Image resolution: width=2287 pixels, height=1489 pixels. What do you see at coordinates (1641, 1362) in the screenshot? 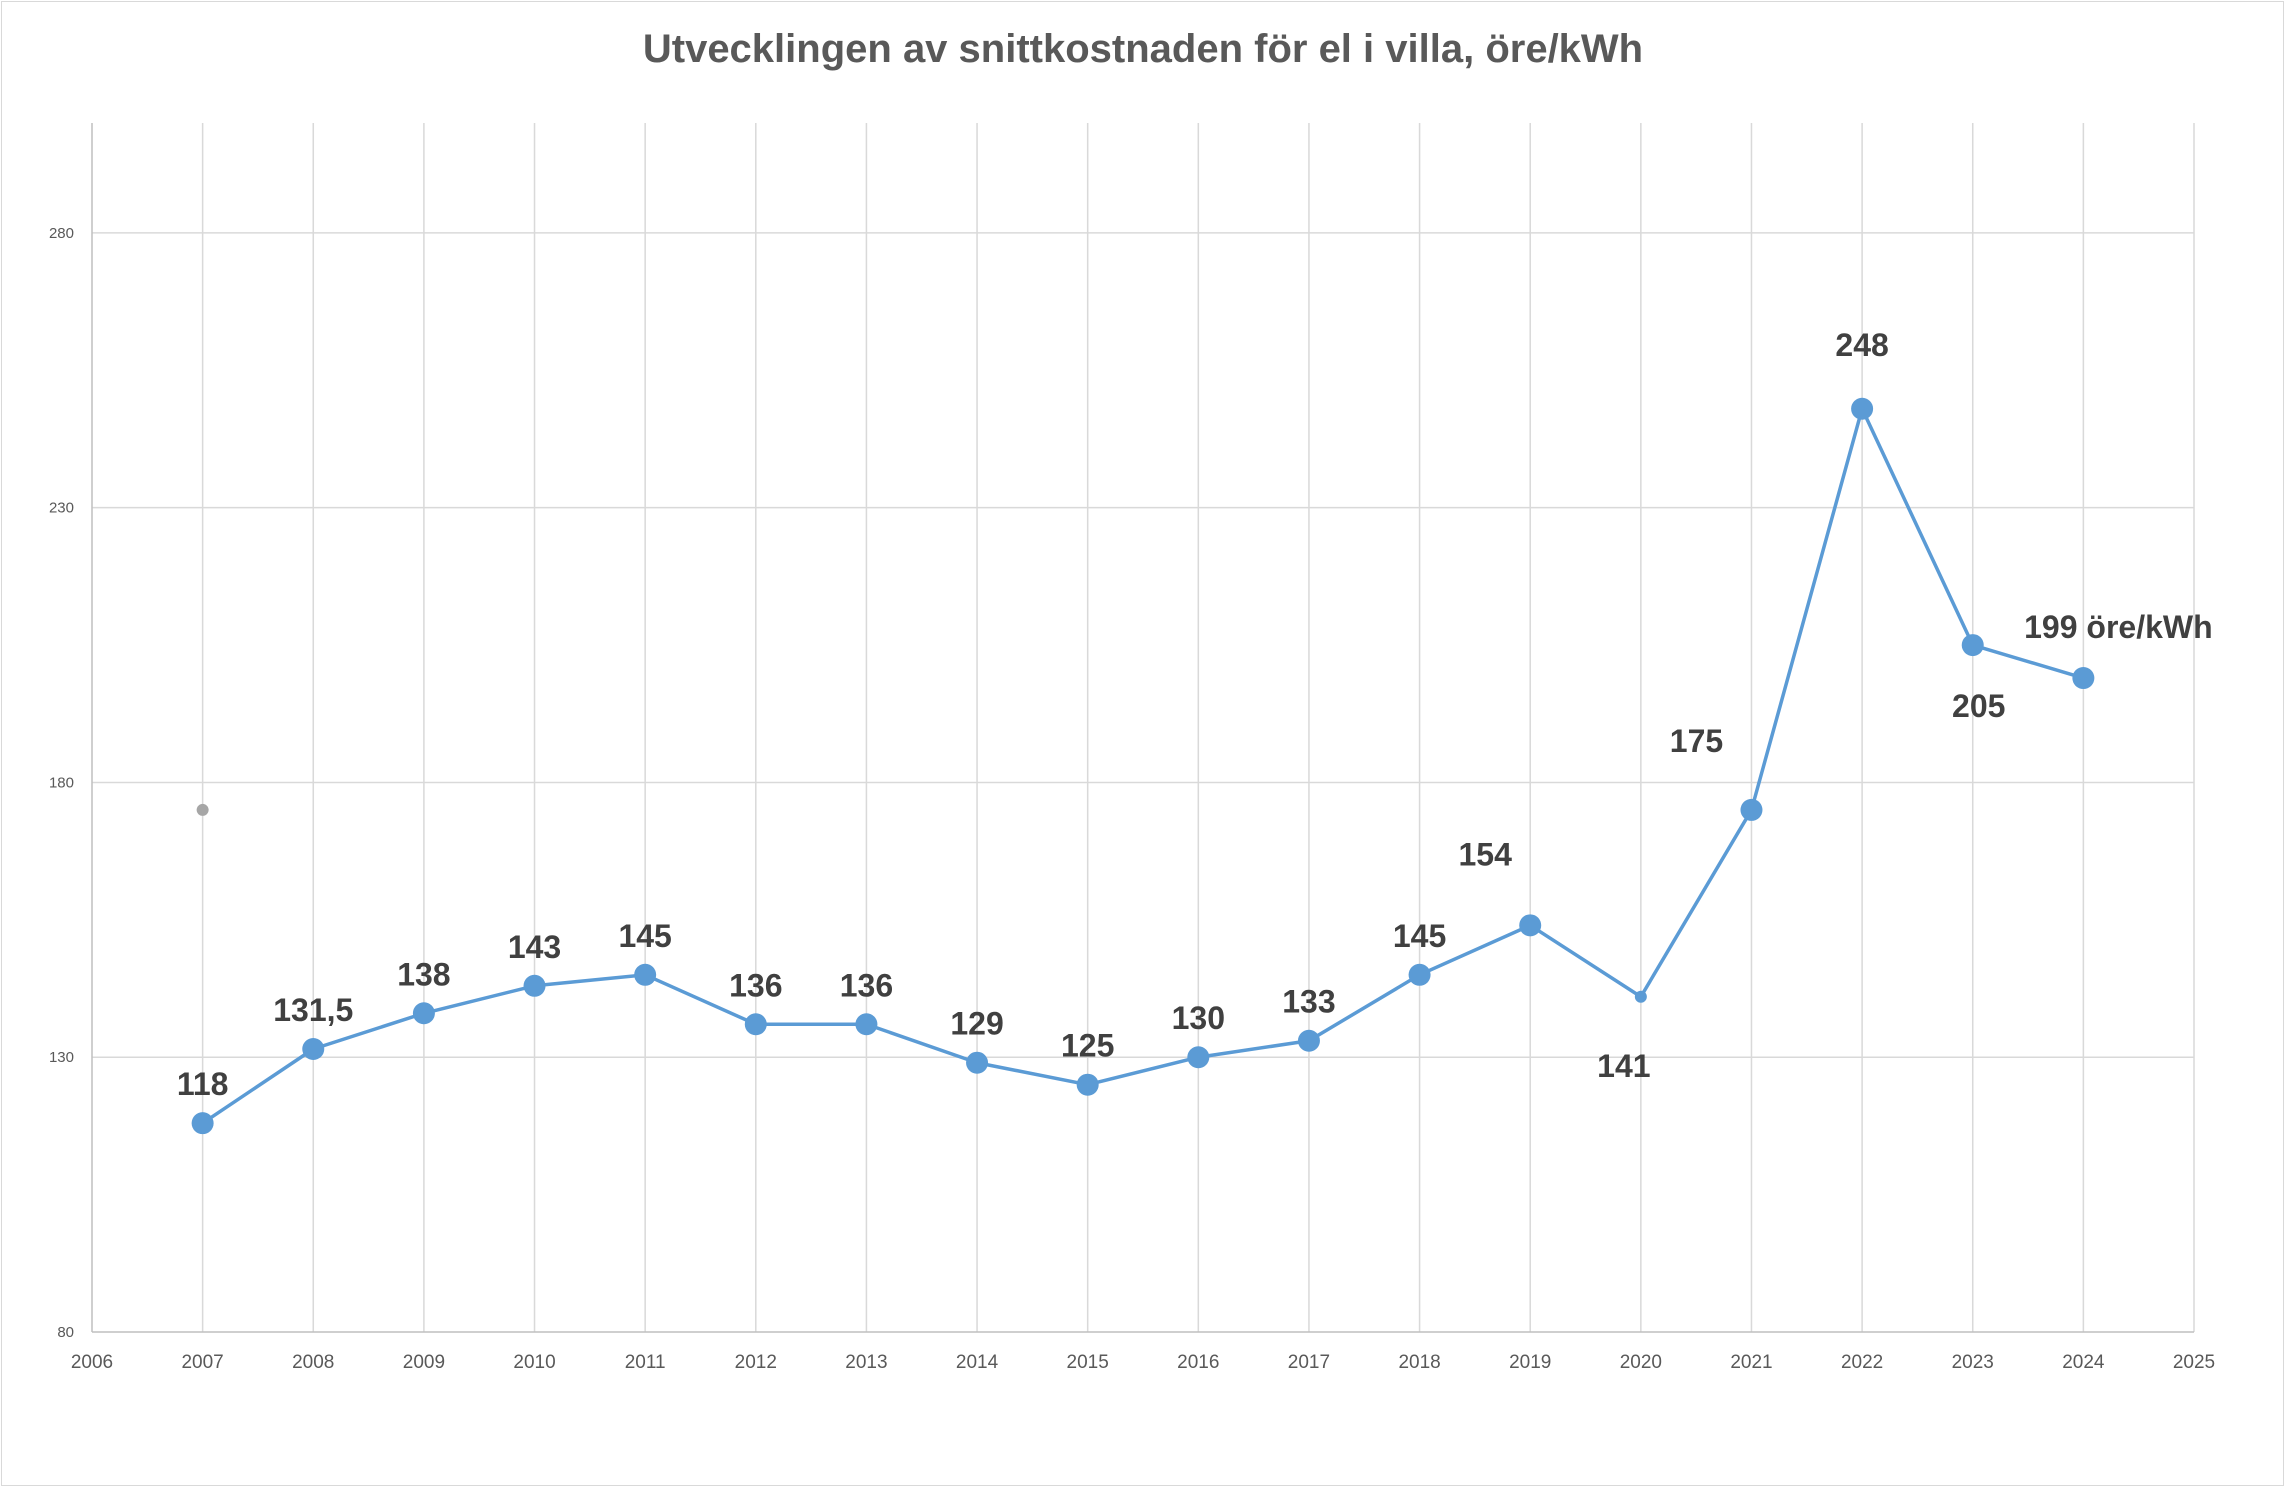
I see `x-tick-label: 2020` at bounding box center [1641, 1362].